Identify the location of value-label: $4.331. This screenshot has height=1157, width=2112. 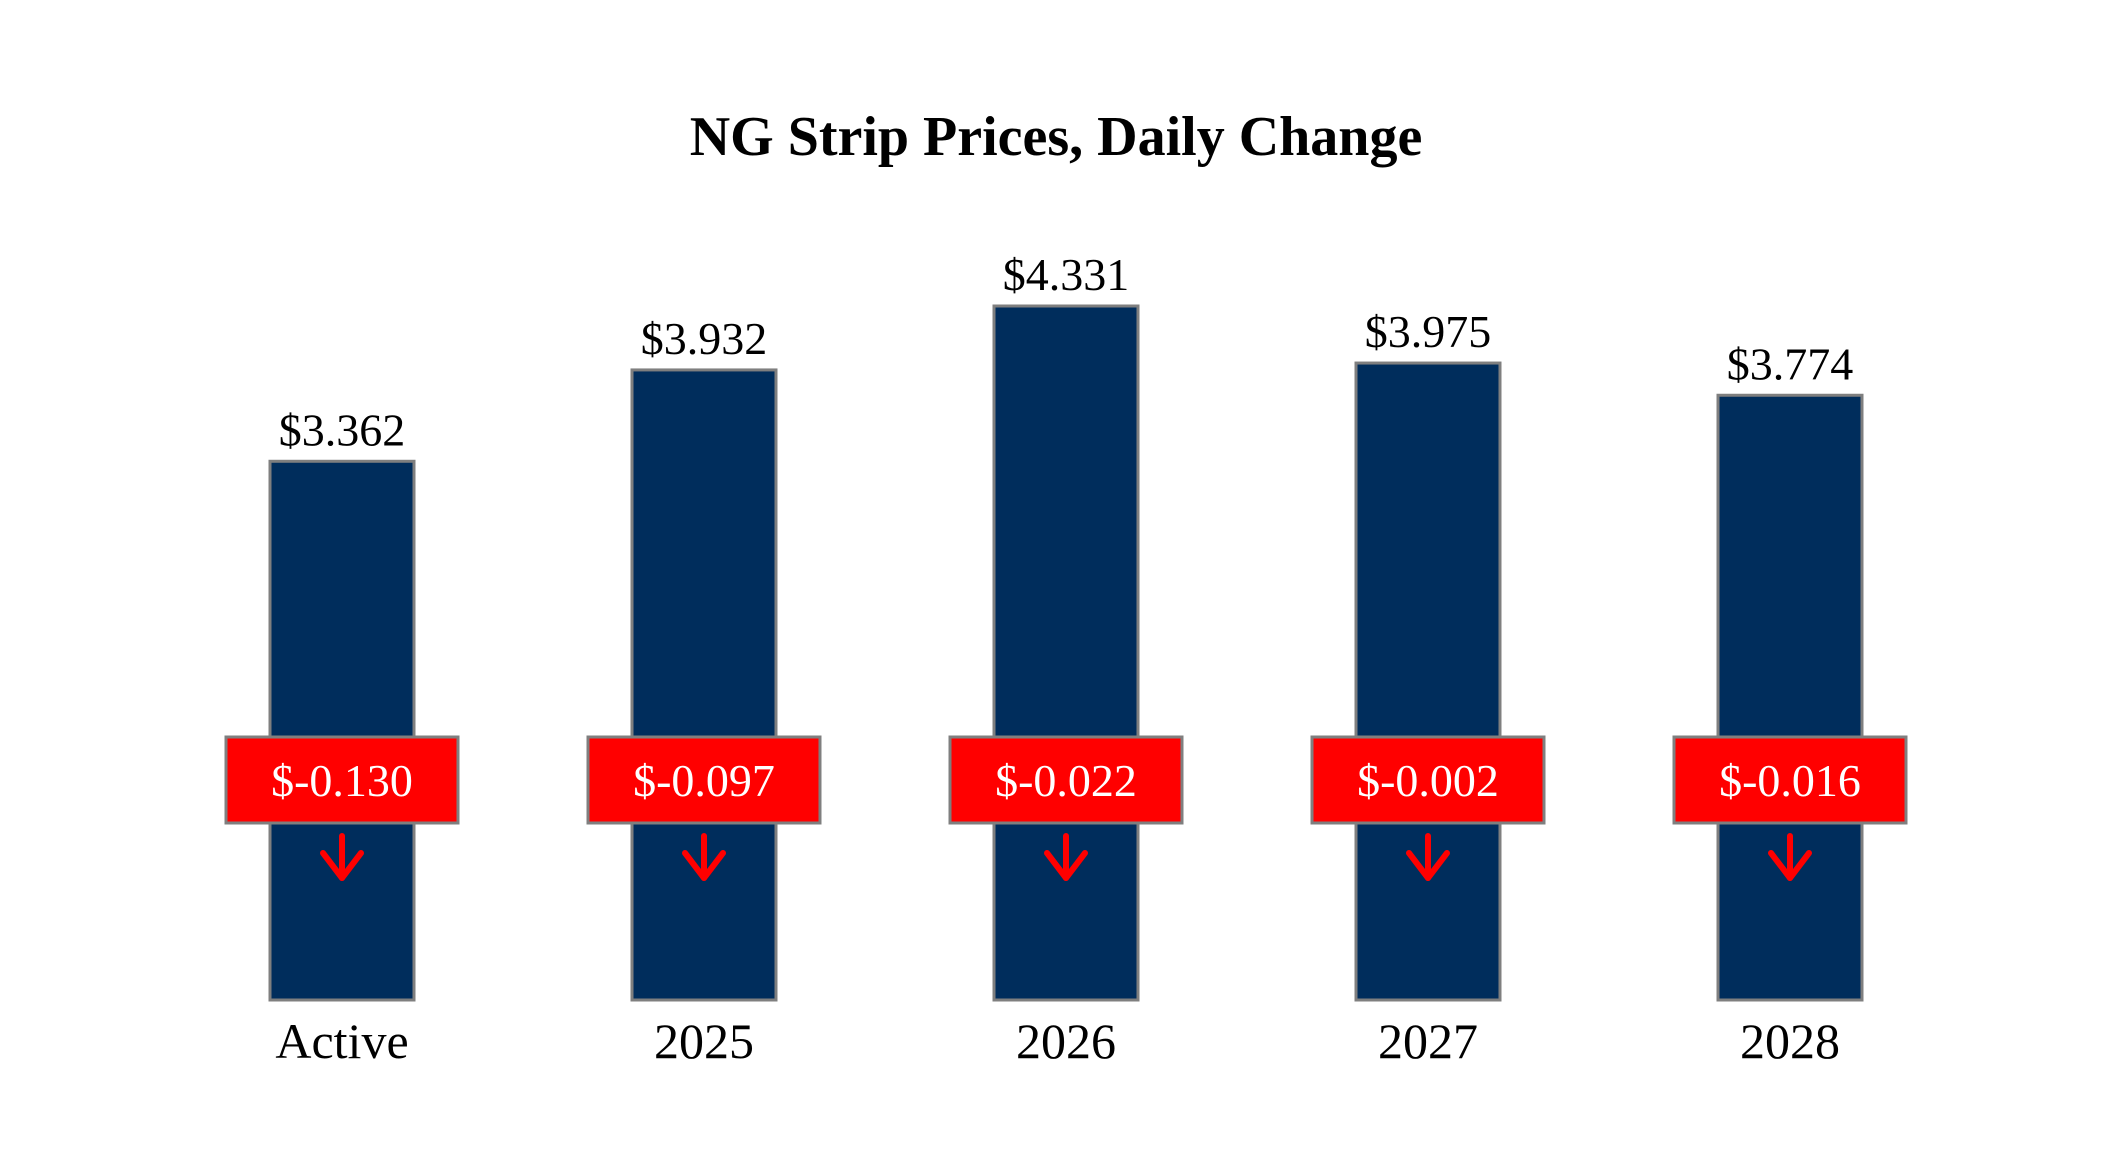
(1066, 274).